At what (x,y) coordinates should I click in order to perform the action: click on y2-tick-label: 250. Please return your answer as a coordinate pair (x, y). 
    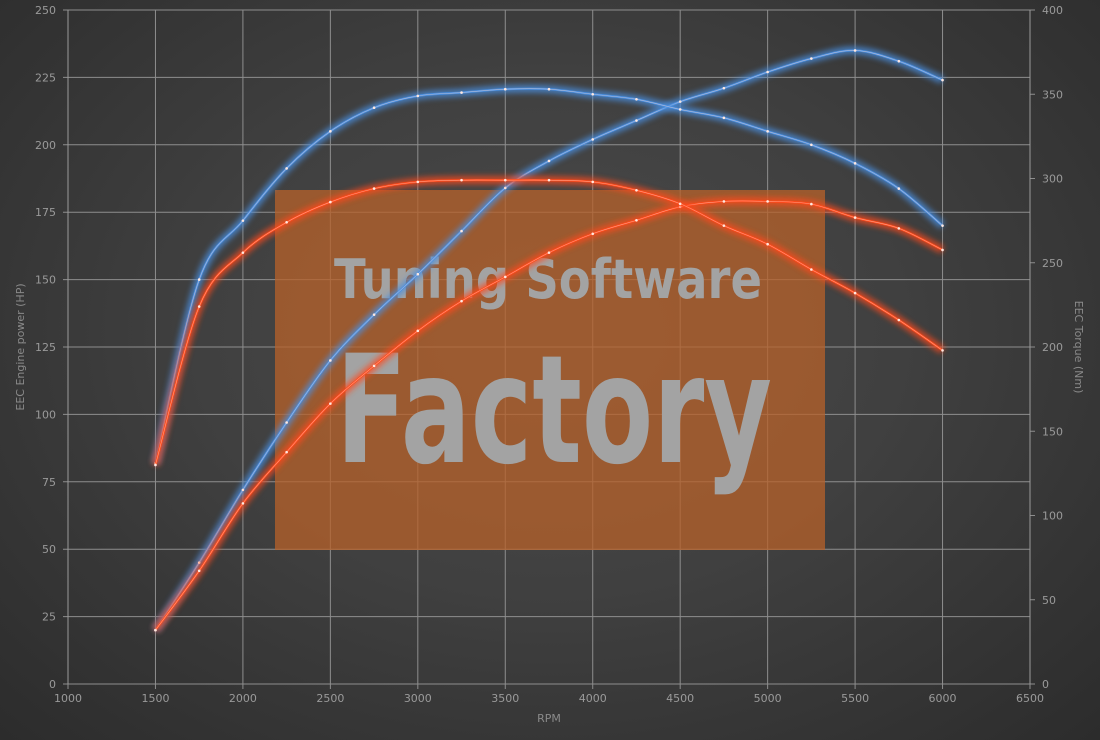
    Looking at the image, I should click on (1052, 263).